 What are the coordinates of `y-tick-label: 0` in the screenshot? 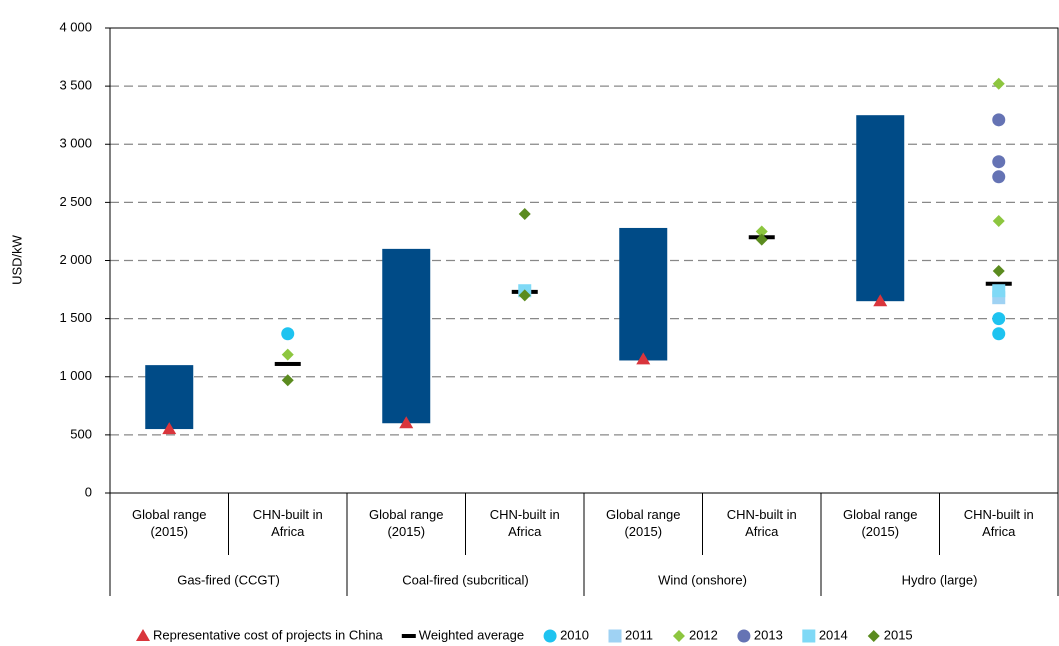 It's located at (88, 491).